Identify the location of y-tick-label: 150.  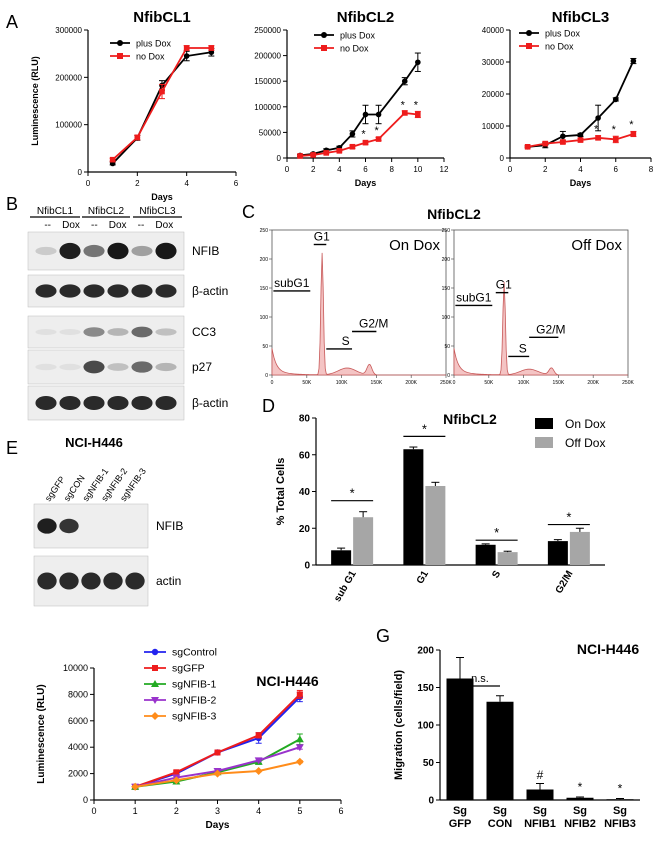
(446, 289).